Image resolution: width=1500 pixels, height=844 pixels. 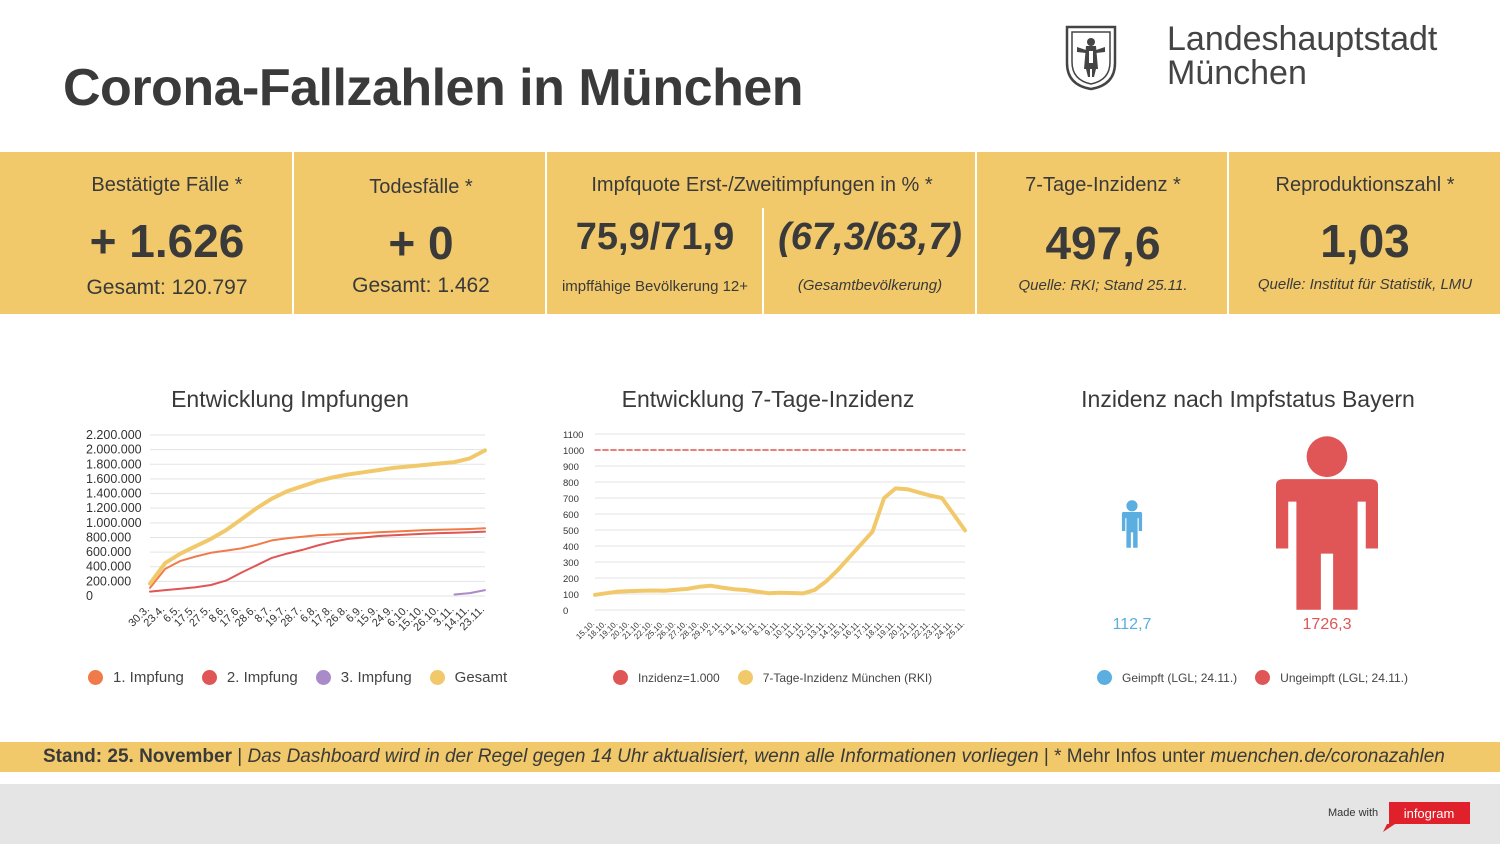 What do you see at coordinates (571, 595) in the screenshot?
I see `y-tick-label: 100` at bounding box center [571, 595].